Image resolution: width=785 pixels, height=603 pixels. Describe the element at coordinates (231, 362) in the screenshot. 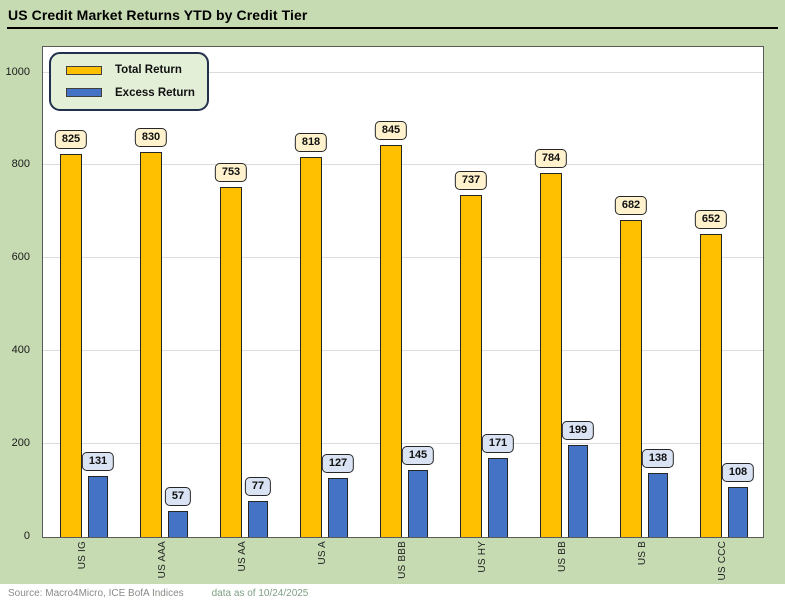

I see `bar-total-return-us-aa` at that location.